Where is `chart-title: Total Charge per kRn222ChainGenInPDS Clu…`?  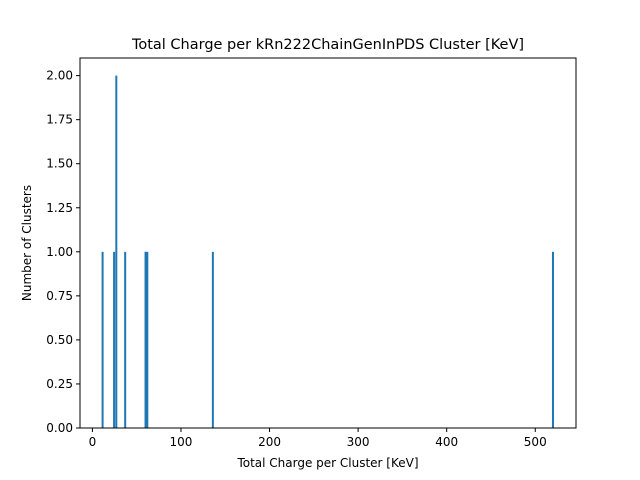
chart-title: Total Charge per kRn222ChainGenInPDS Clu… is located at coordinates (327, 45).